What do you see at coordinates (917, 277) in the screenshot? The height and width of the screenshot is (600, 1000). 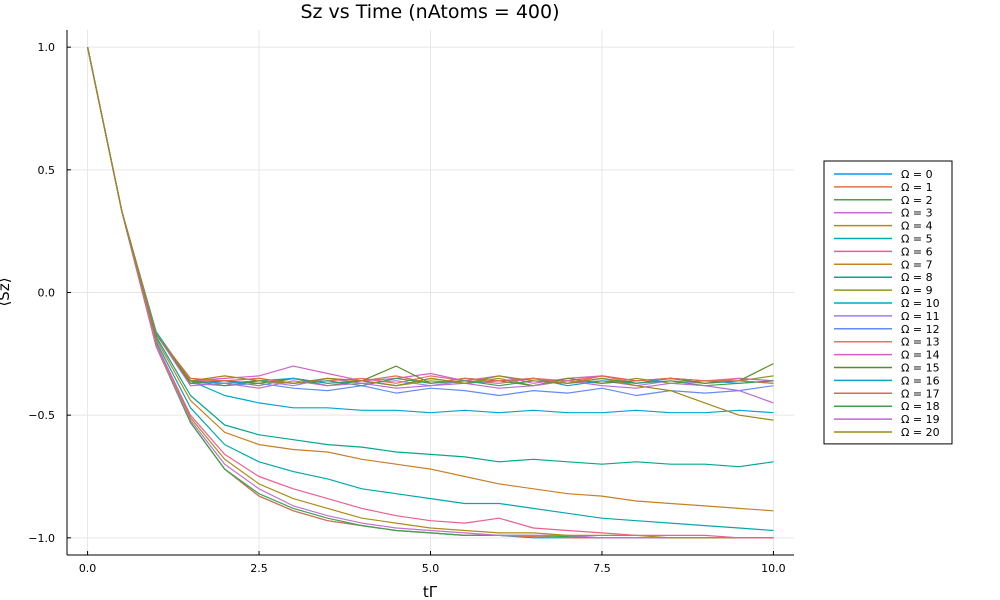 I see `legend-label: Ω = 8` at bounding box center [917, 277].